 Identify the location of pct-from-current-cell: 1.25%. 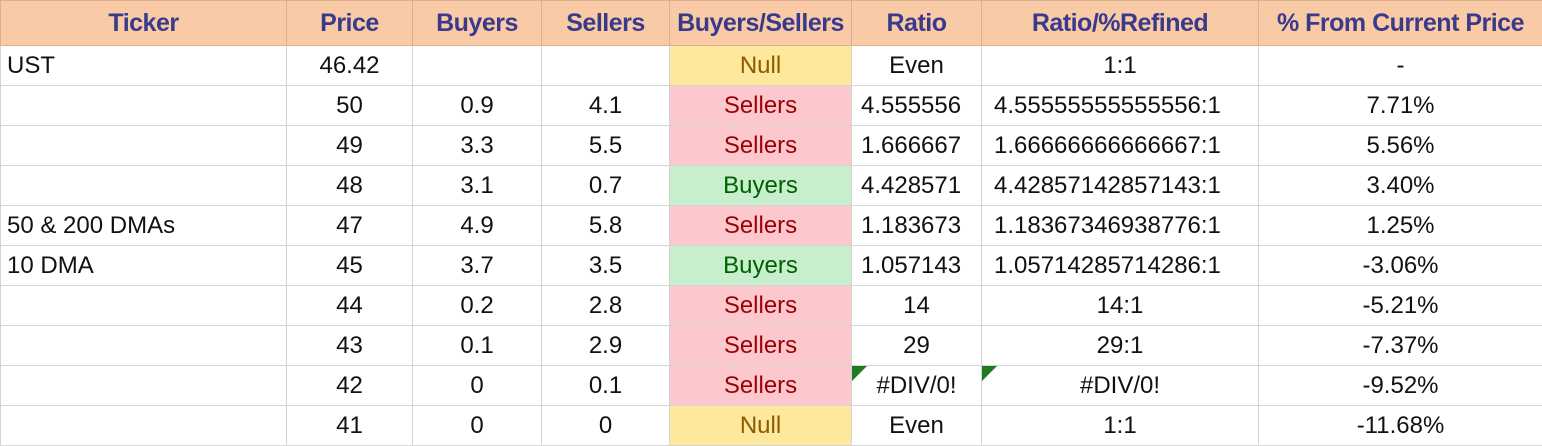
(1400, 226).